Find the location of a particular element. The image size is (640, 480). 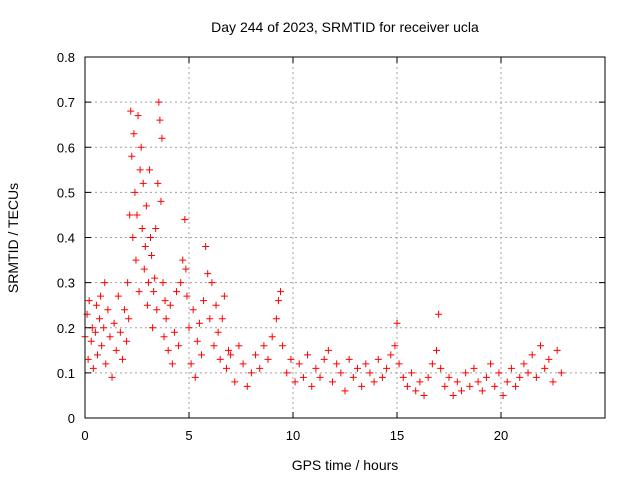

y-axis-label: SRMTID / TECUs is located at coordinates (13, 238).